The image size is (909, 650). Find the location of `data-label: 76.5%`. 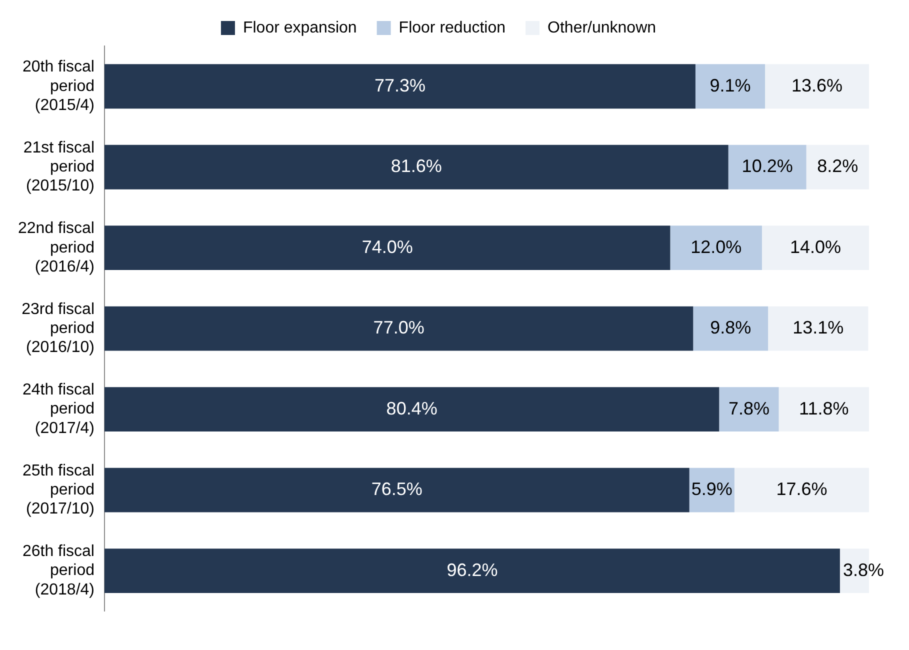

data-label: 76.5% is located at coordinates (396, 489).